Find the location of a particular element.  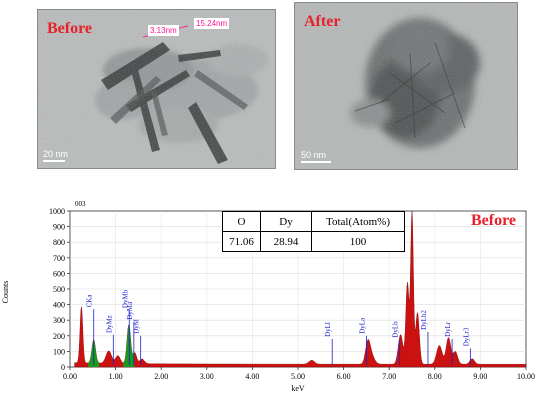

annotation-label: DyMa is located at coordinates (130, 310).